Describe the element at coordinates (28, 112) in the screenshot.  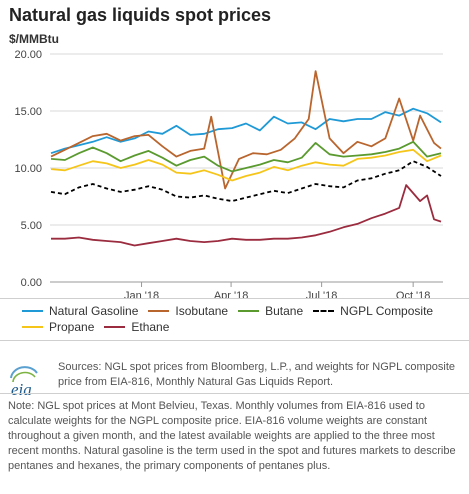
I see `y-tick-label: 15.00` at that location.